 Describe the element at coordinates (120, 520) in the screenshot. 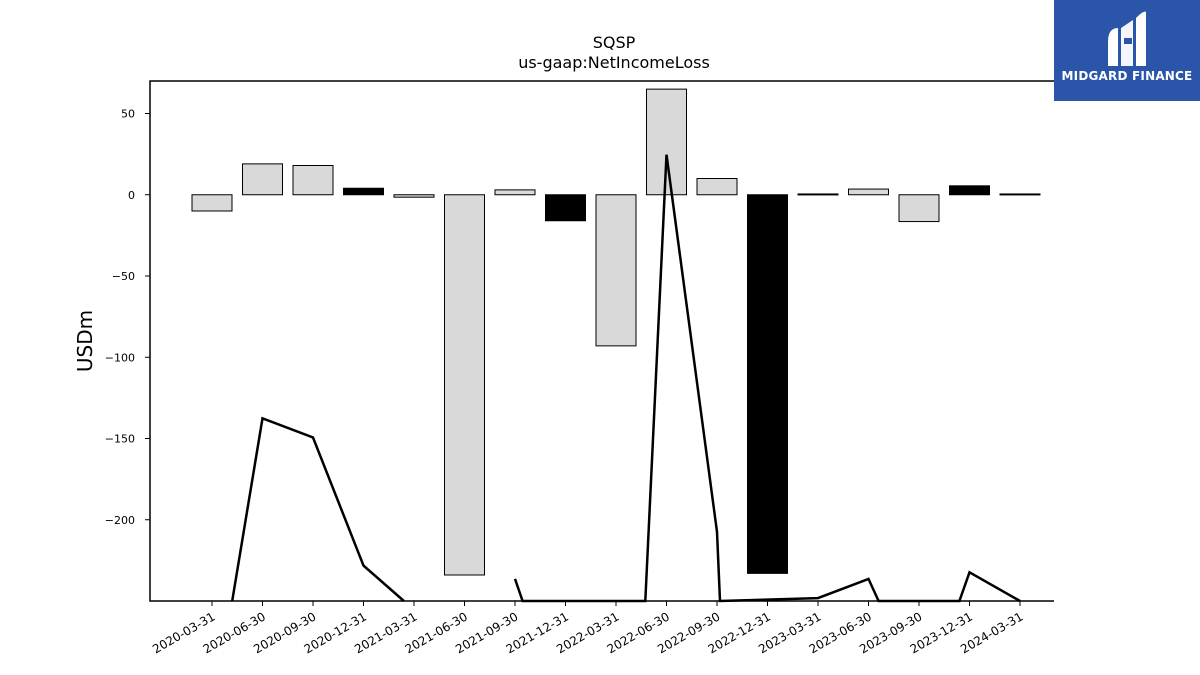

I see `y-tick-label: −200` at that location.